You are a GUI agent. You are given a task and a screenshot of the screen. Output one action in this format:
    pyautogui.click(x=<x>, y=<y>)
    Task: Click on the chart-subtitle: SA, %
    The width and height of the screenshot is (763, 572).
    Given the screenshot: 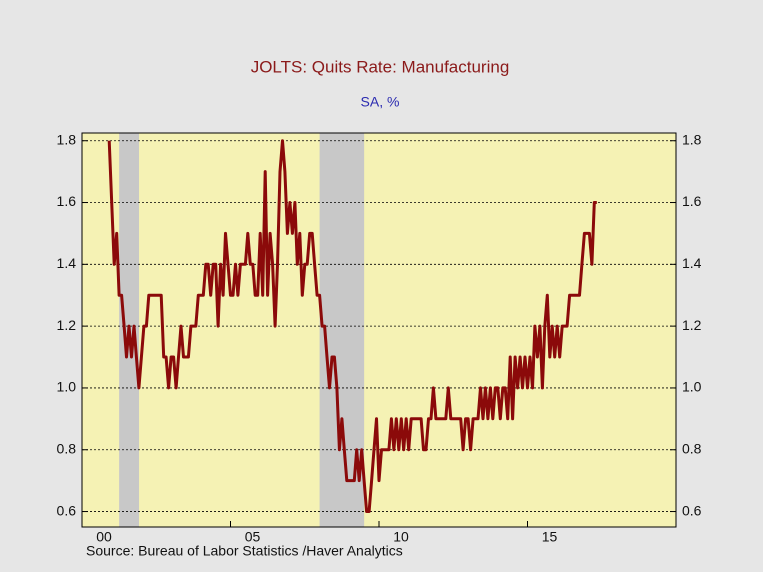 What is the action you would take?
    pyautogui.click(x=380, y=102)
    